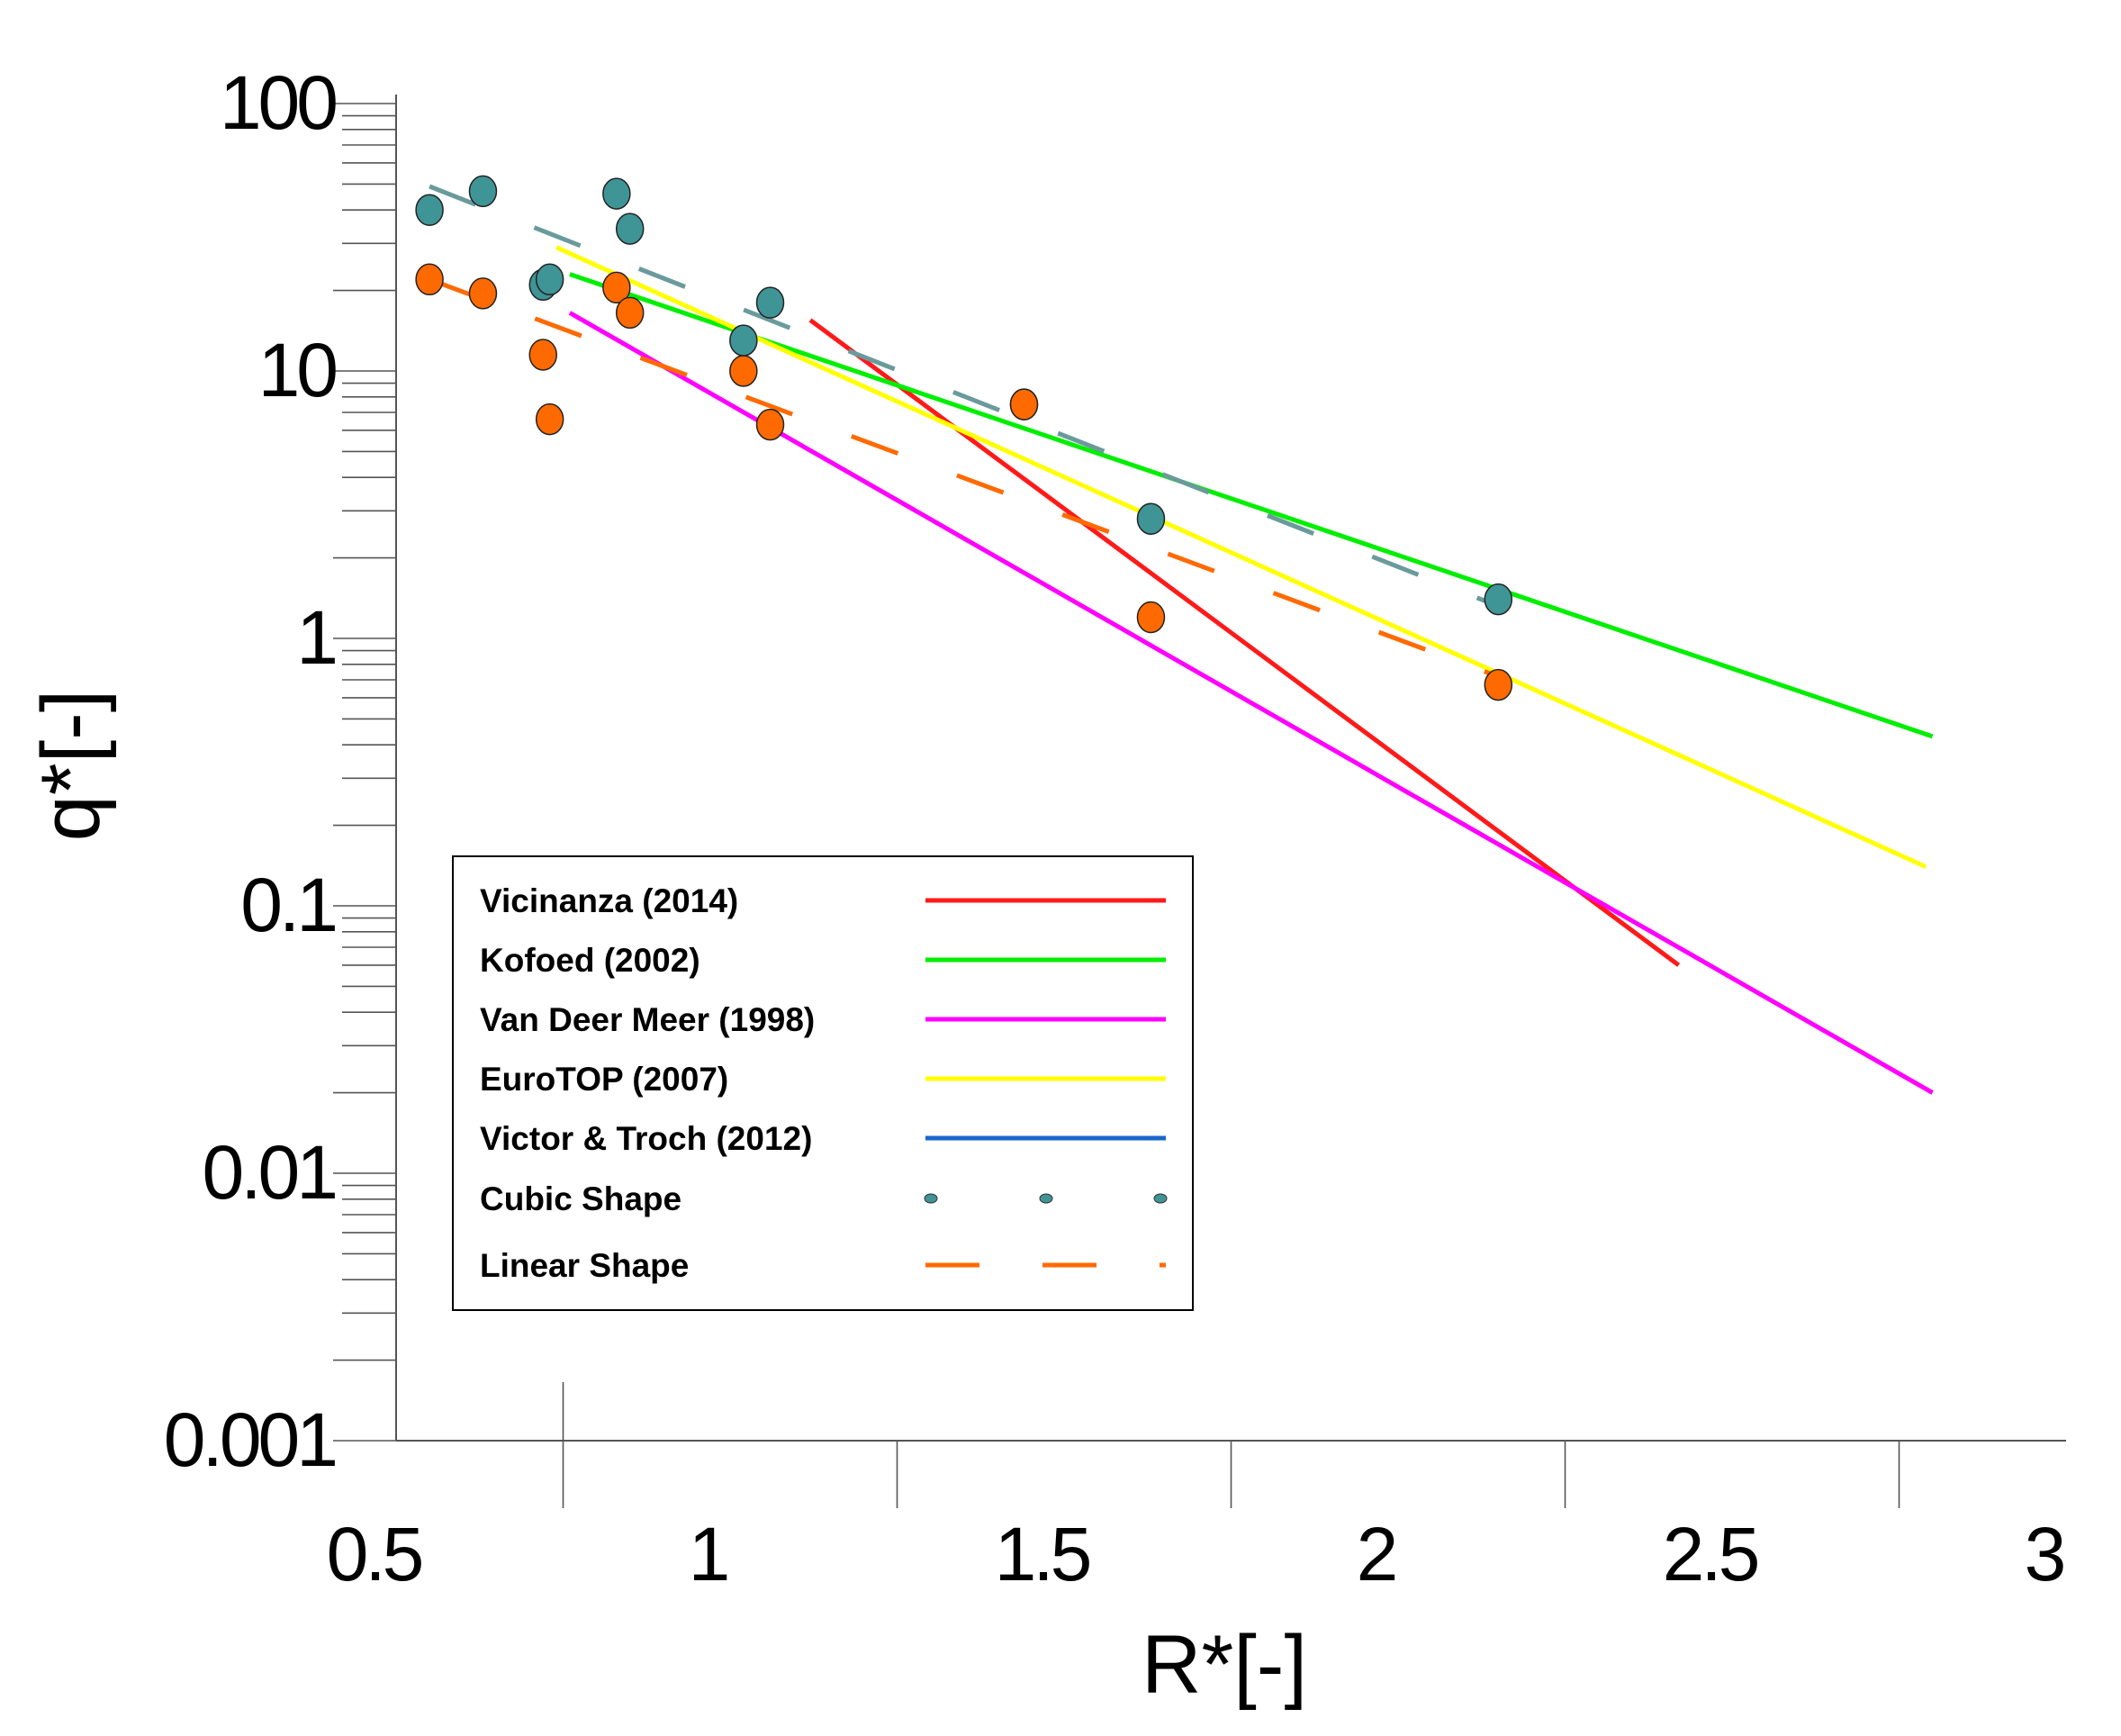  What do you see at coordinates (1225, 1665) in the screenshot?
I see `x-axis-title: R*[-]` at bounding box center [1225, 1665].